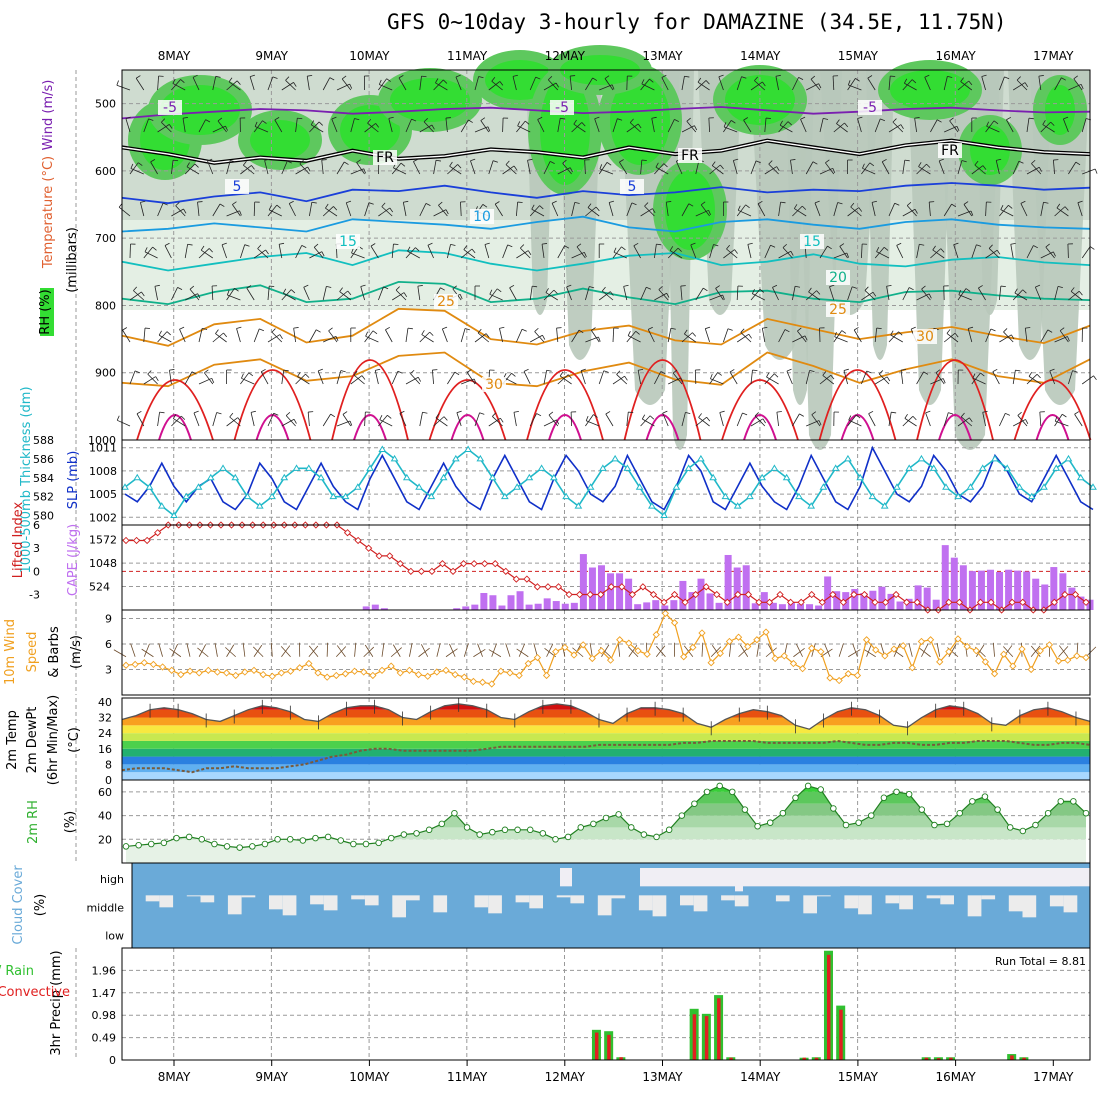 The width and height of the screenshot is (1100, 1100). What do you see at coordinates (606, 760) in the screenshot?
I see `temp-band` at bounding box center [606, 760].